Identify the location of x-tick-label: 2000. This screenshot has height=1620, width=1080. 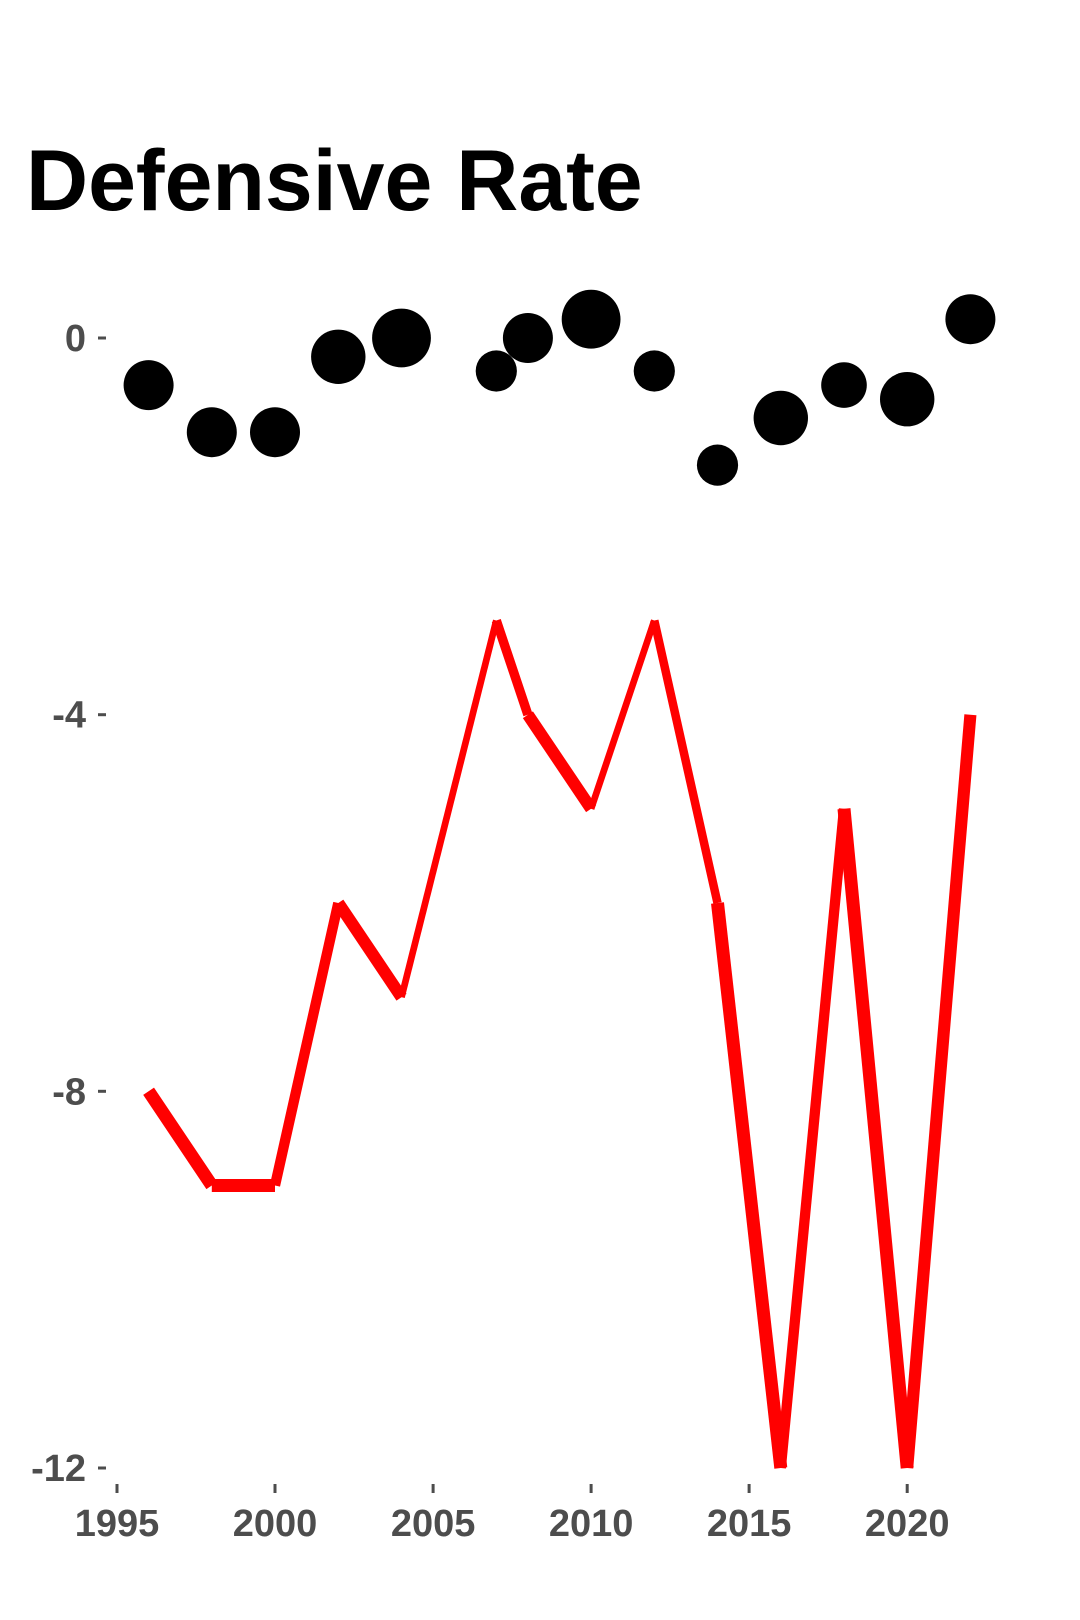
(275, 1524).